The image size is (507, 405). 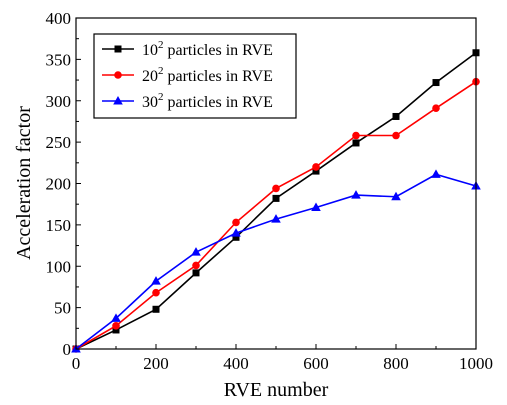 I want to click on y-tick-label-1: 50, so click(x=62, y=308).